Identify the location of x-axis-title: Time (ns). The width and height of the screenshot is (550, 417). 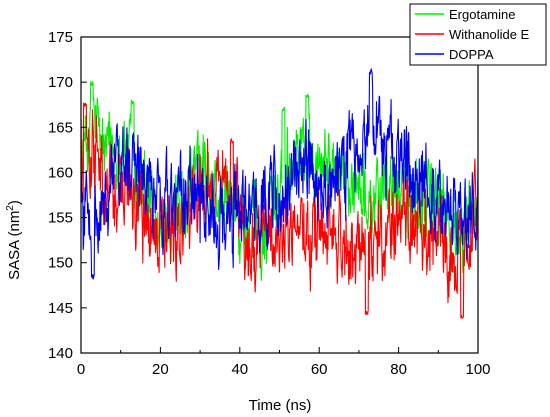
(280, 405).